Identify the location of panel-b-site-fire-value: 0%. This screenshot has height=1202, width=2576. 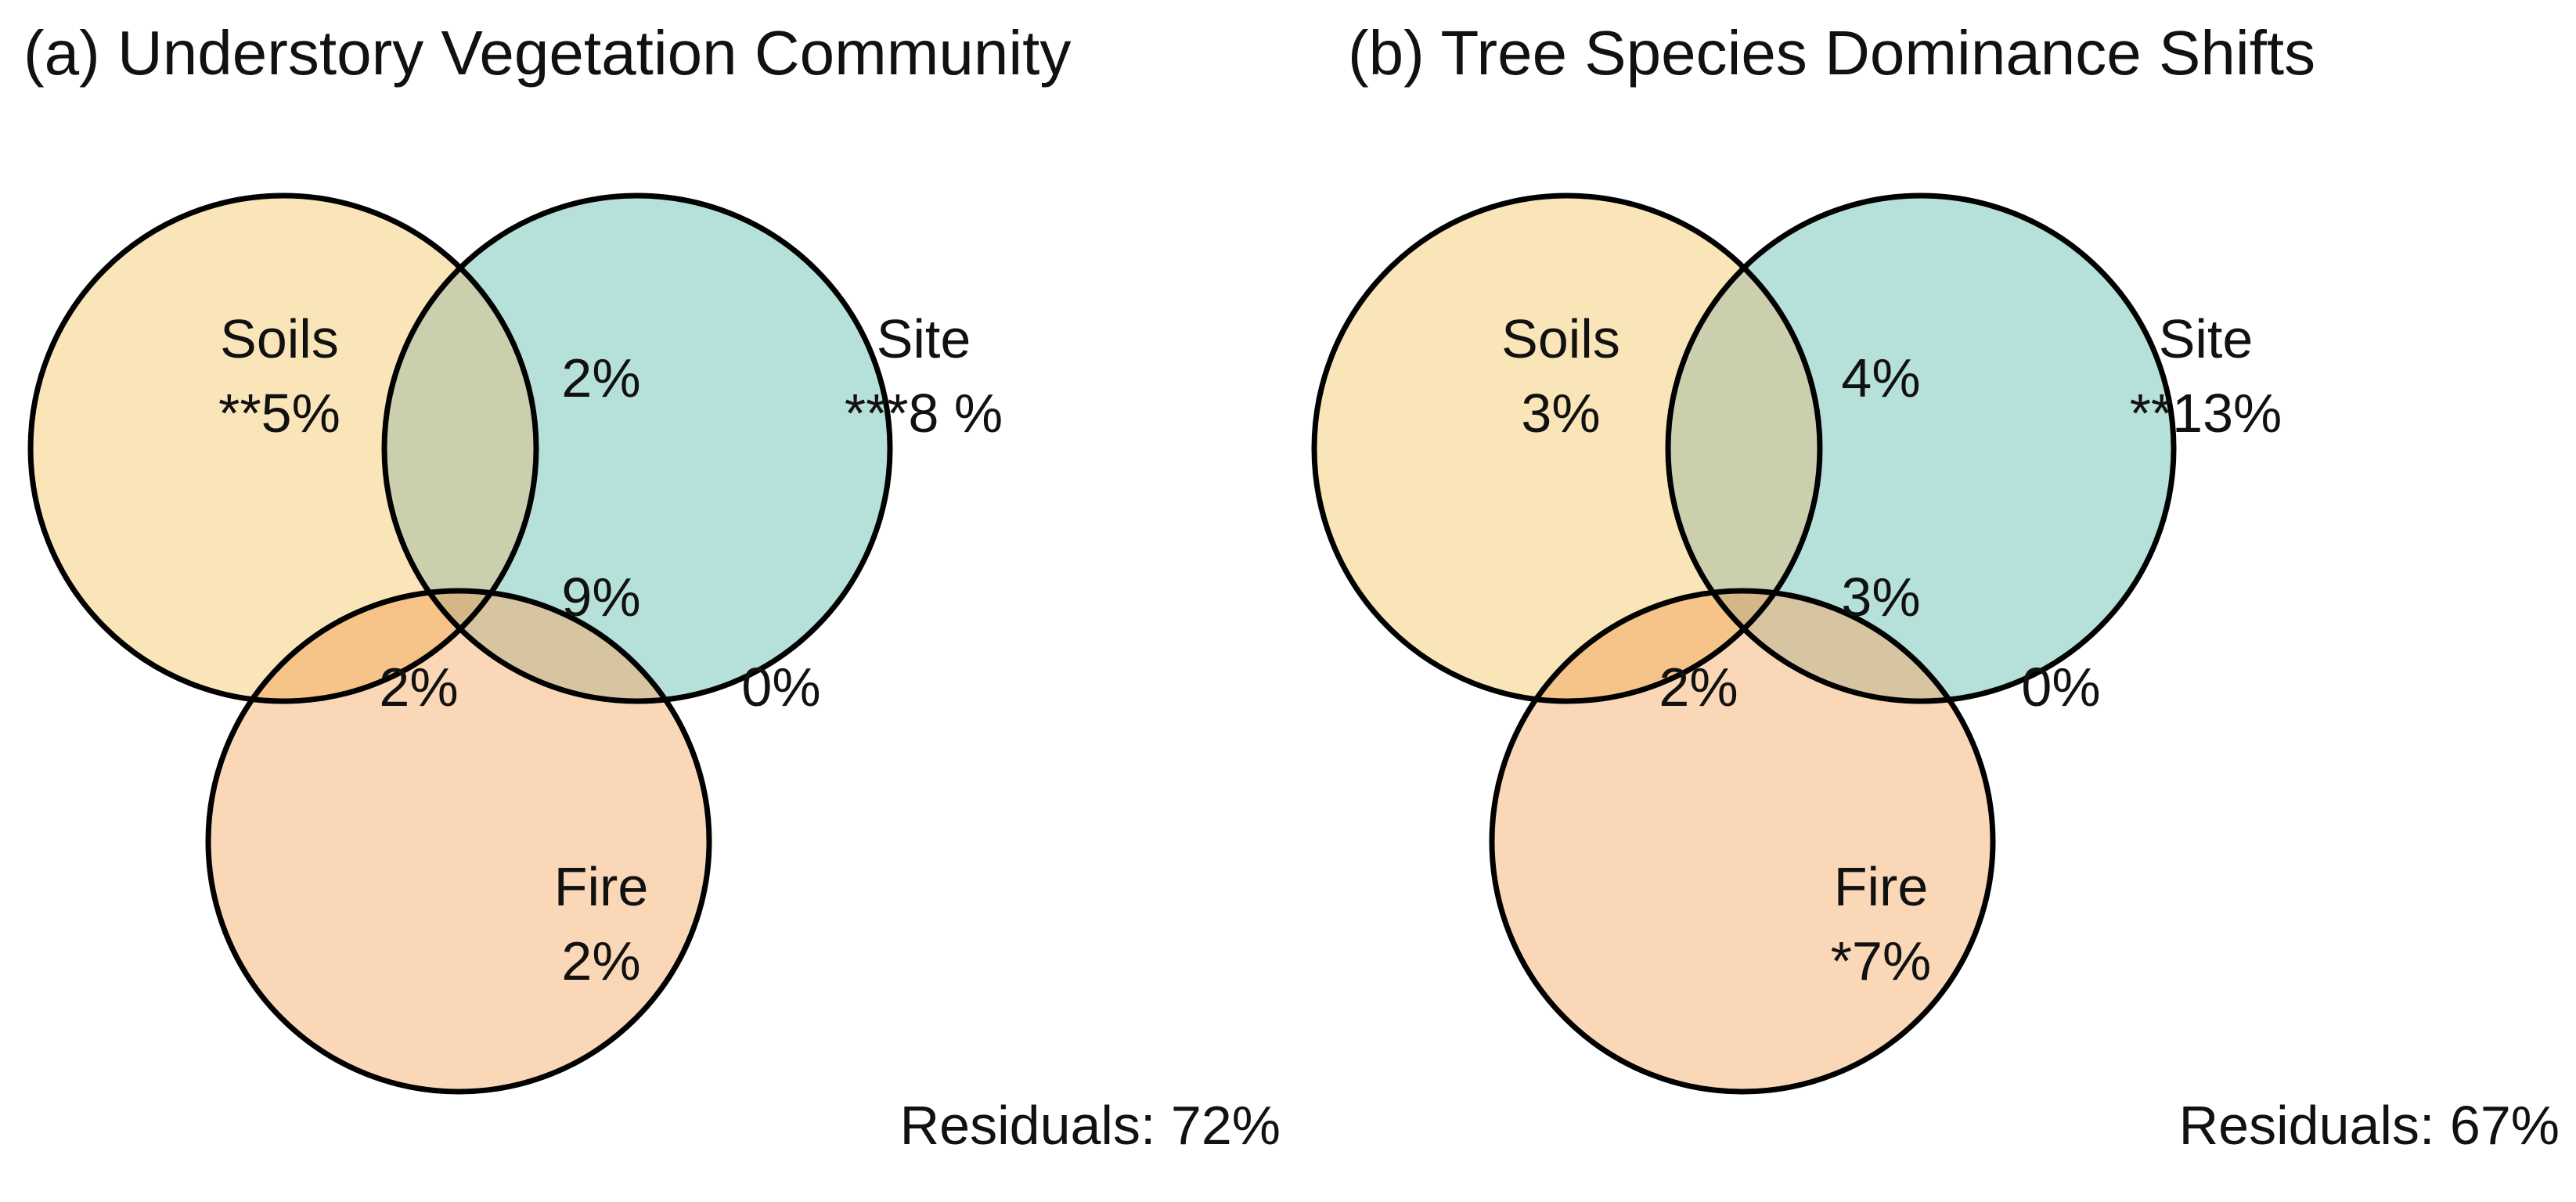
(2060, 687).